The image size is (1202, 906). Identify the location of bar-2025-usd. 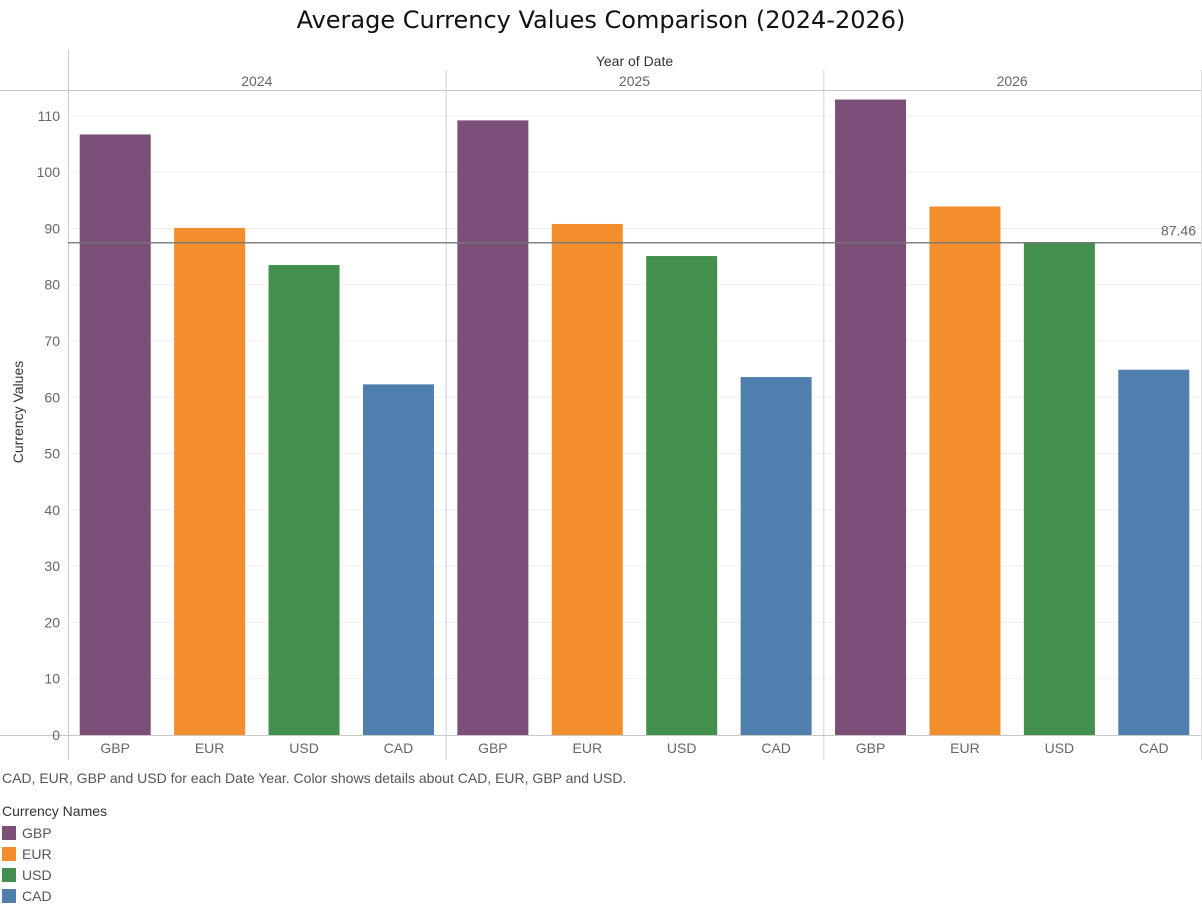
(682, 495).